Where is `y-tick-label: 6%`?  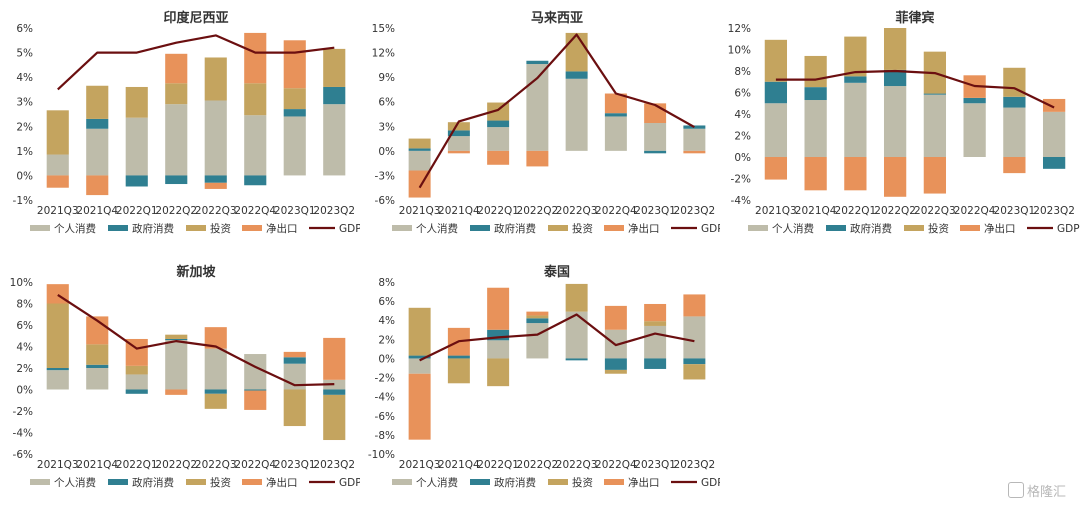
y-tick-label: 6% is located at coordinates (24, 29).